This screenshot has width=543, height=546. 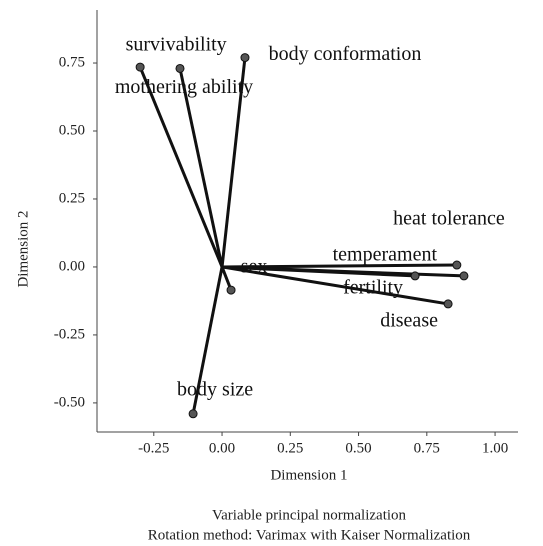 I want to click on x-tick-label: 0.25, so click(x=290, y=448).